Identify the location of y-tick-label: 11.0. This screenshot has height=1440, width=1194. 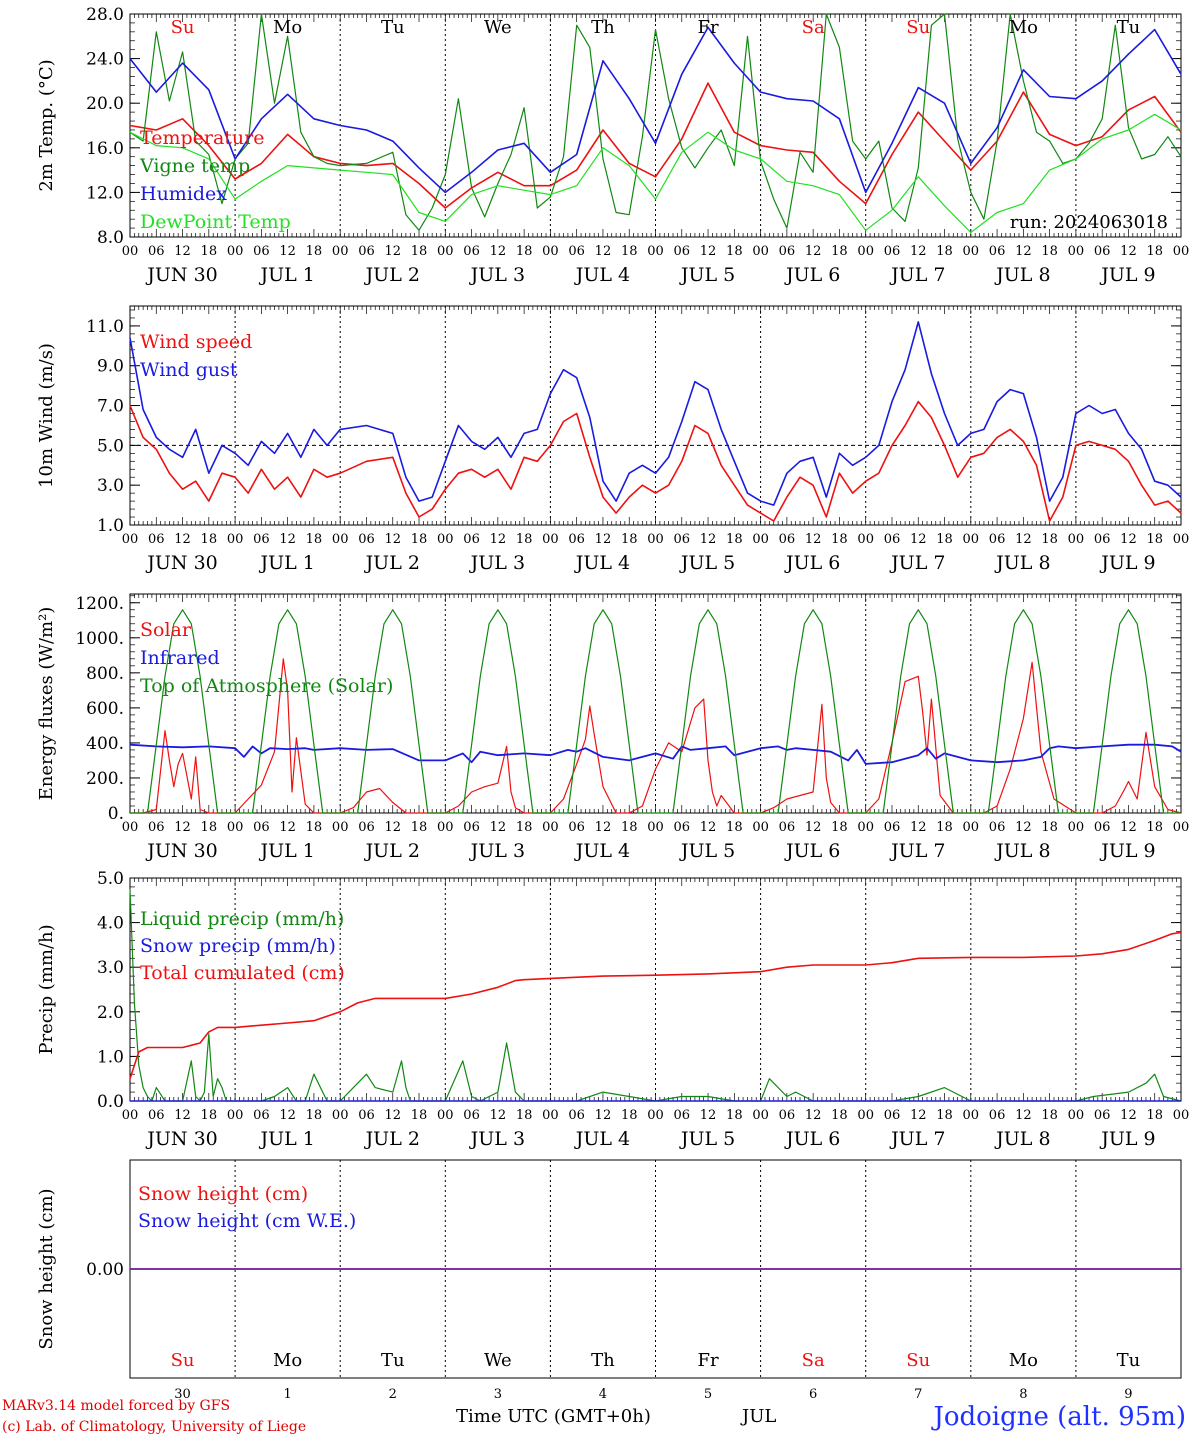
(105, 327).